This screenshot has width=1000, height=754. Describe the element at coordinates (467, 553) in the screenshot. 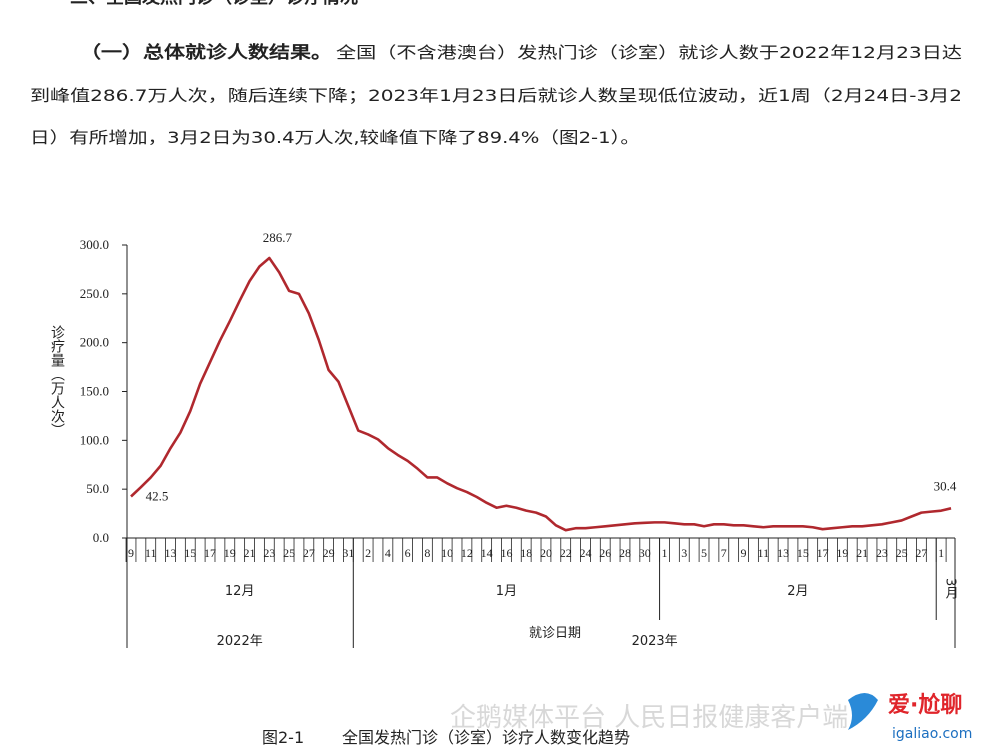

I see `x-tick-label: 12` at that location.